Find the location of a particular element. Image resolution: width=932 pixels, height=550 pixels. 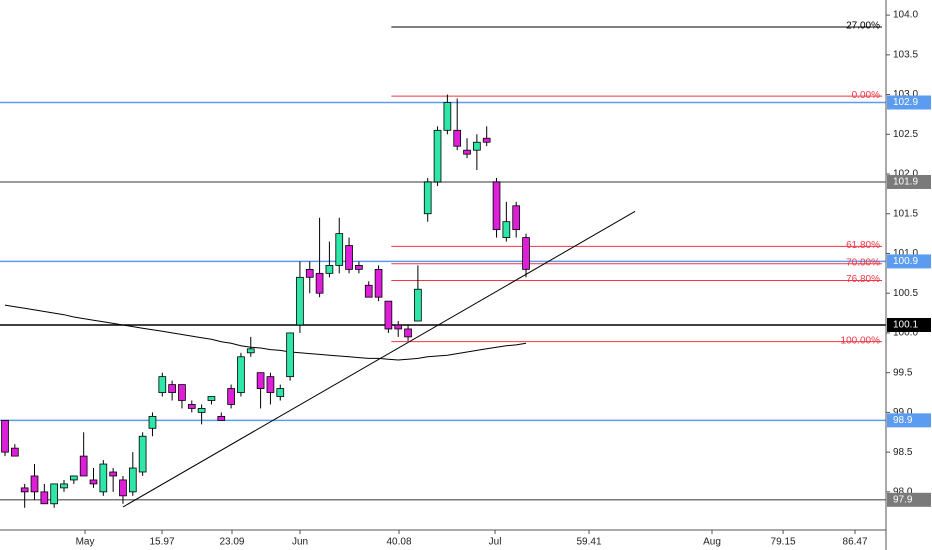

y-tick-label: 99.5 is located at coordinates (903, 372).